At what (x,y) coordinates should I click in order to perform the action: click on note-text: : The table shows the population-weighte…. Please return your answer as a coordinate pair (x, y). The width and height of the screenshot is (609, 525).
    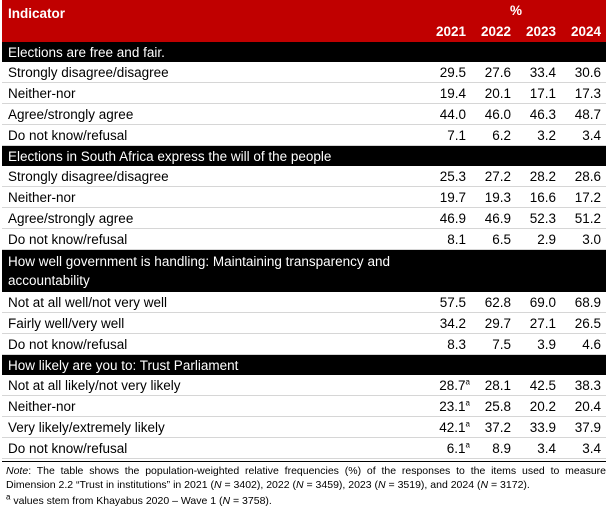
    Looking at the image, I should click on (306, 478).